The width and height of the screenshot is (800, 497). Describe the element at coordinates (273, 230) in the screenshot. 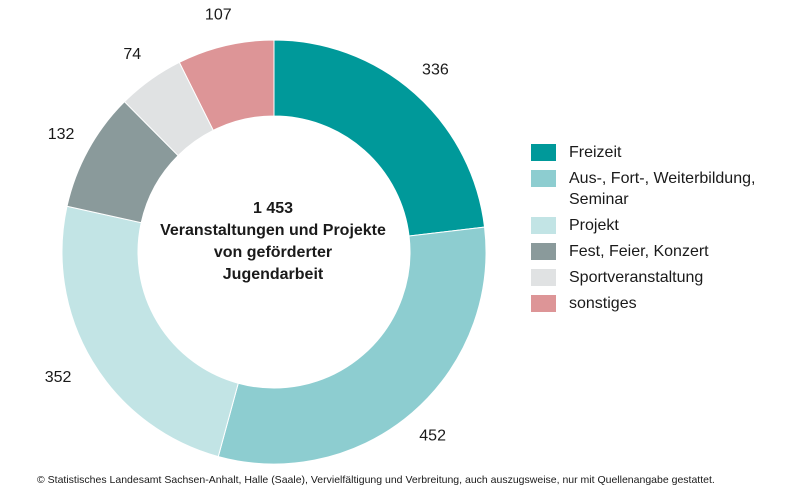

I see `center-title-line-2: Veranstaltungen und Projekte` at that location.